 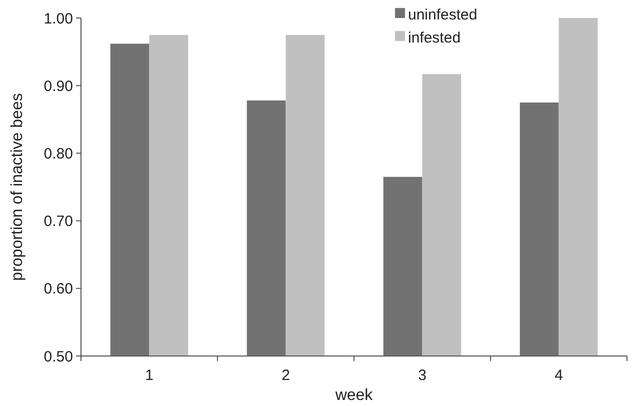 What do you see at coordinates (286, 375) in the screenshot?
I see `x-tick-label: 2` at bounding box center [286, 375].